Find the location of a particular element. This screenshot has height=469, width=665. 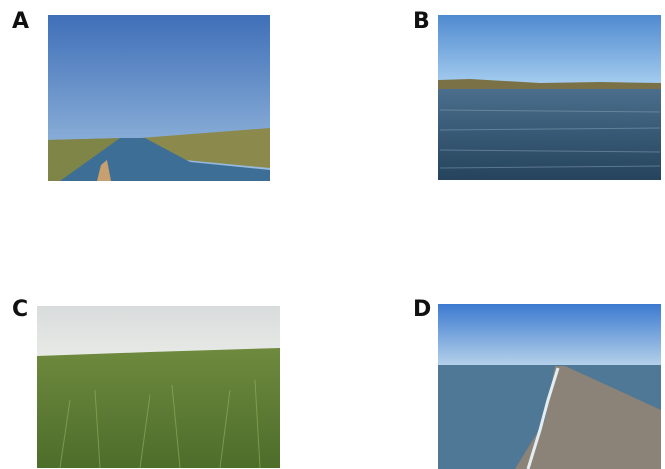

photo-ripples is located at coordinates (550, 139).